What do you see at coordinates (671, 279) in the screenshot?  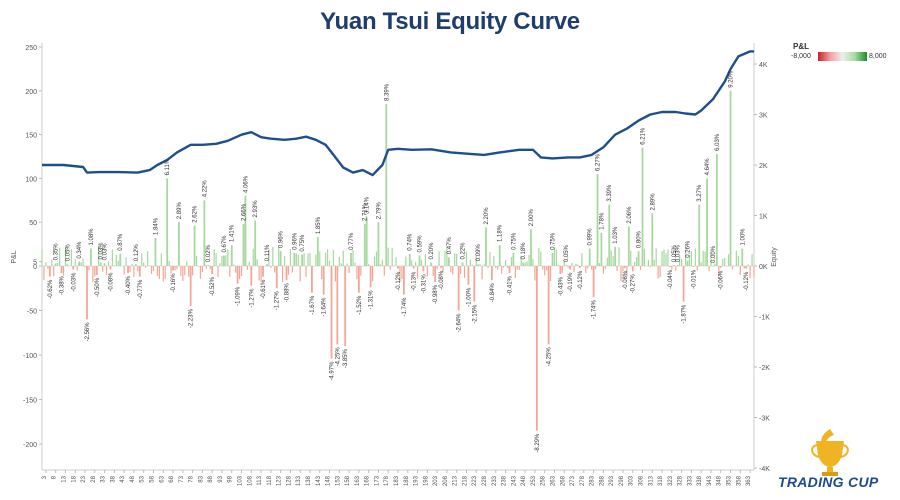 I see `pnl-data-label: -0.04%` at bounding box center [671, 279].